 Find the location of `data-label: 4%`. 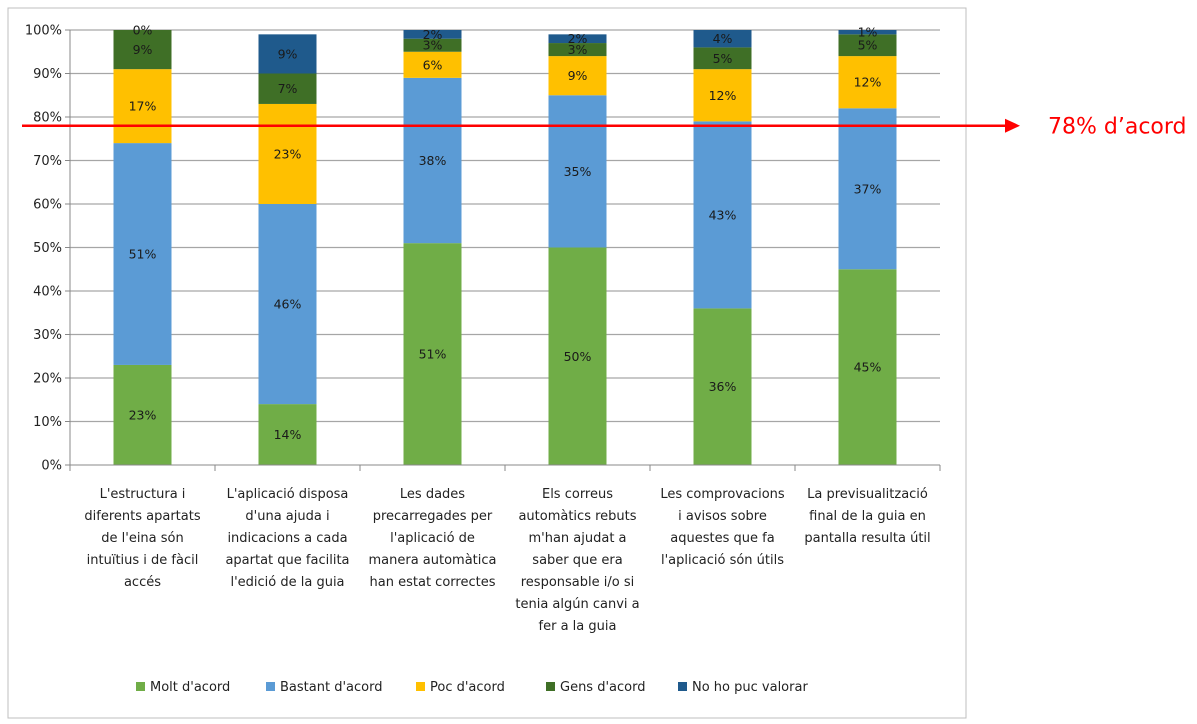

data-label: 4% is located at coordinates (723, 38).